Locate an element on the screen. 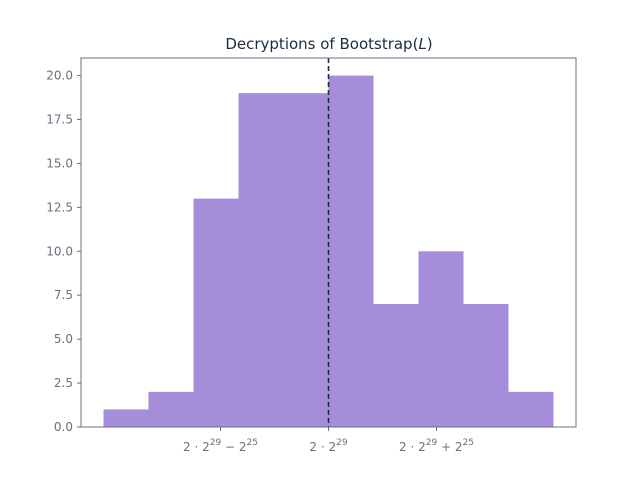 This screenshot has width=640, height=480. y-tick-label: 2.5 is located at coordinates (63, 383).